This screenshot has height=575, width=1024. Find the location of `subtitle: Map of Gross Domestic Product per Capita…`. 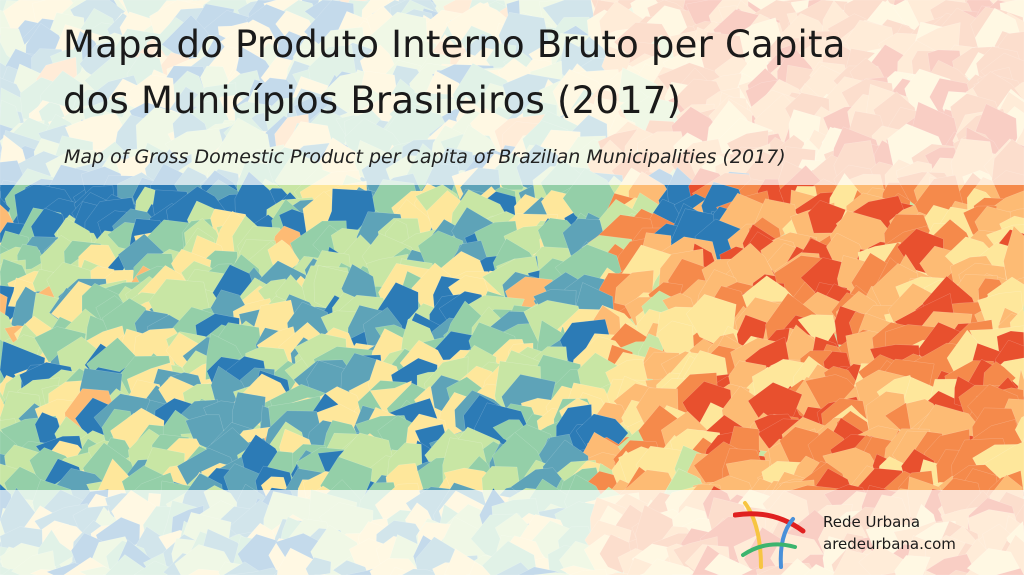

subtitle: Map of Gross Domestic Product per Capita… is located at coordinates (425, 157).